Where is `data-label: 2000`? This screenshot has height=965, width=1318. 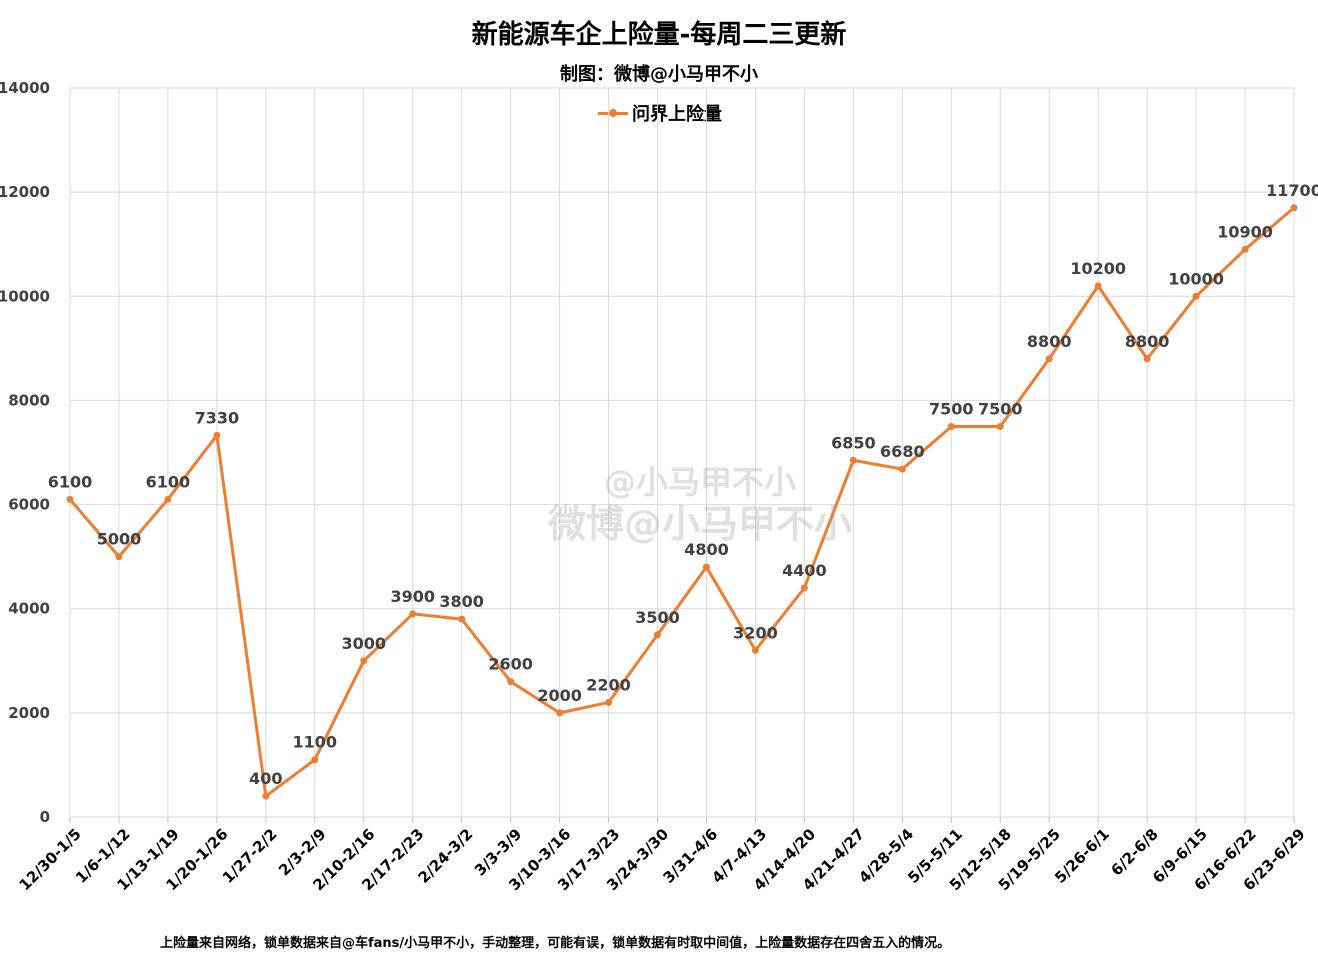
data-label: 2000 is located at coordinates (559, 695).